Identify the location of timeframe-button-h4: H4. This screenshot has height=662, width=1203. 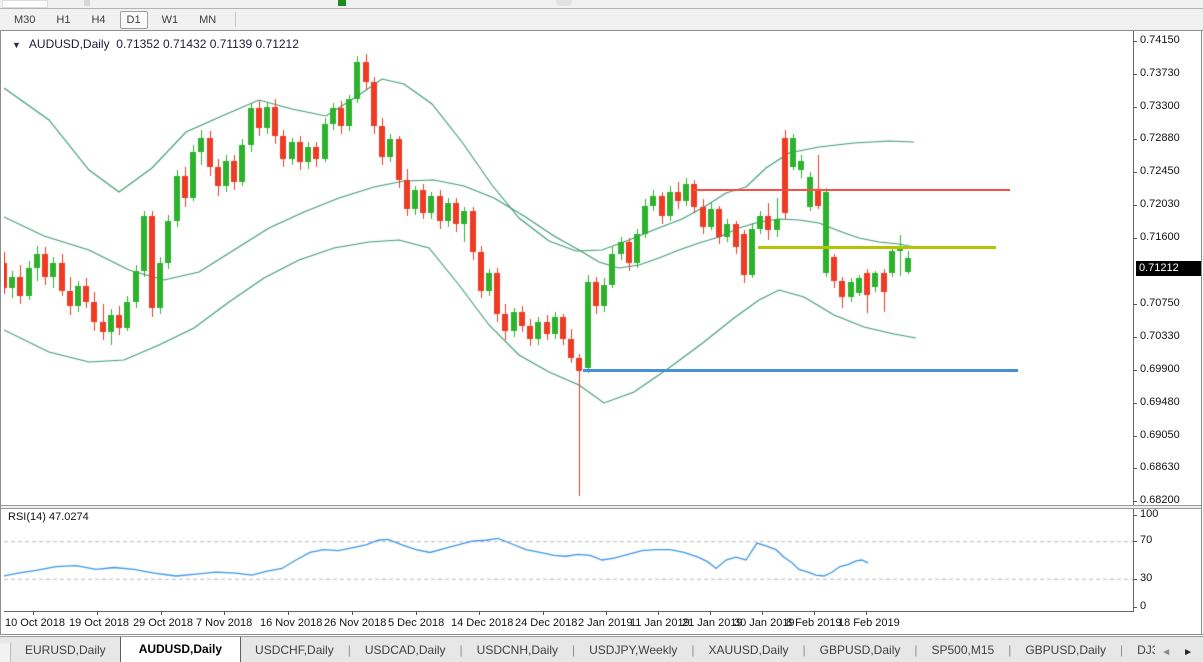
(98, 19).